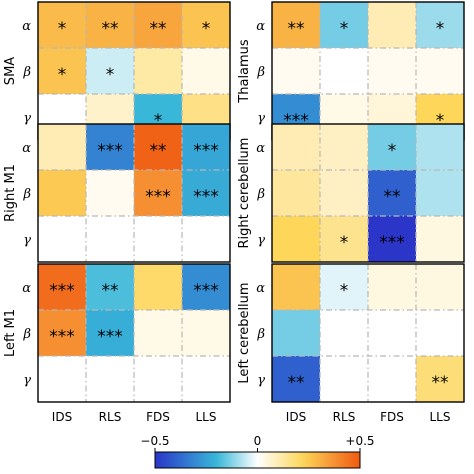  I want to click on column-label: IDS, so click(296, 417).